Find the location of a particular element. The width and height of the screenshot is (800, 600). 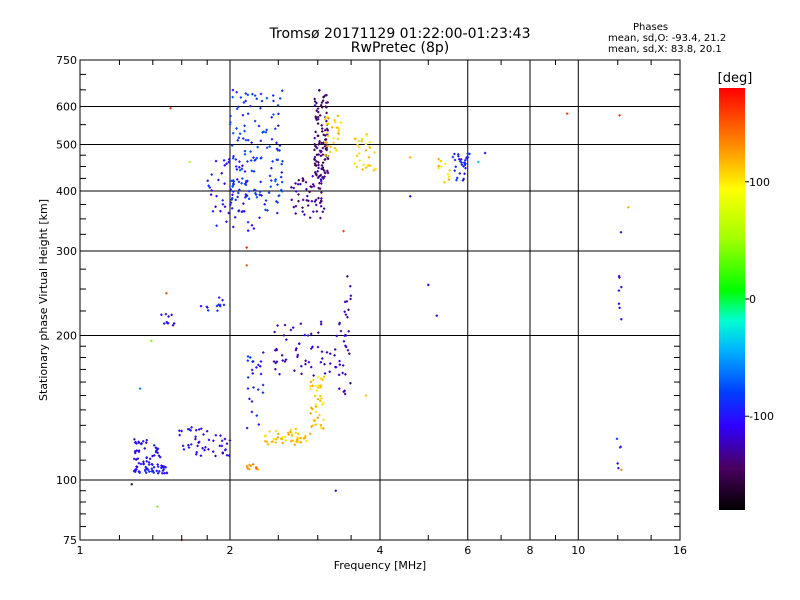

y-axis-label: Stationary phase Virtual Height [km] is located at coordinates (43, 300).